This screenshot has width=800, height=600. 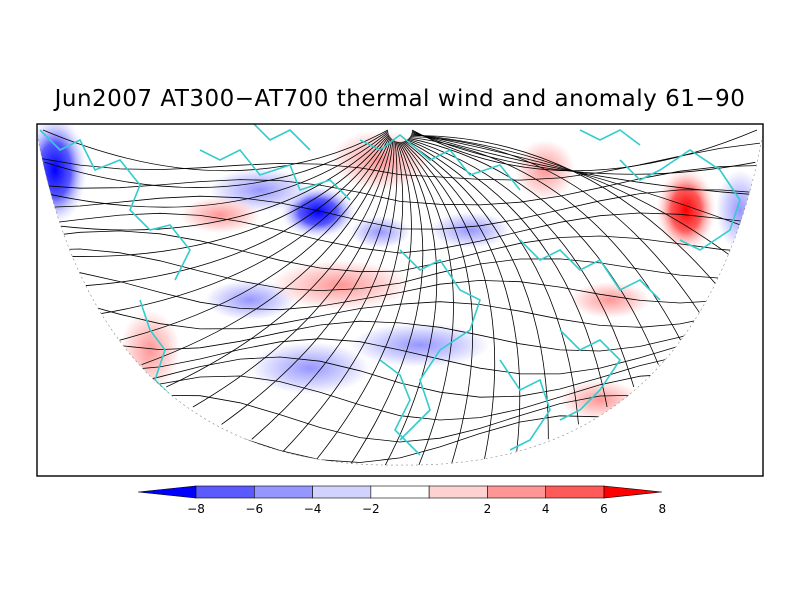 I want to click on colorbar-tick-label: 4, so click(x=546, y=509).